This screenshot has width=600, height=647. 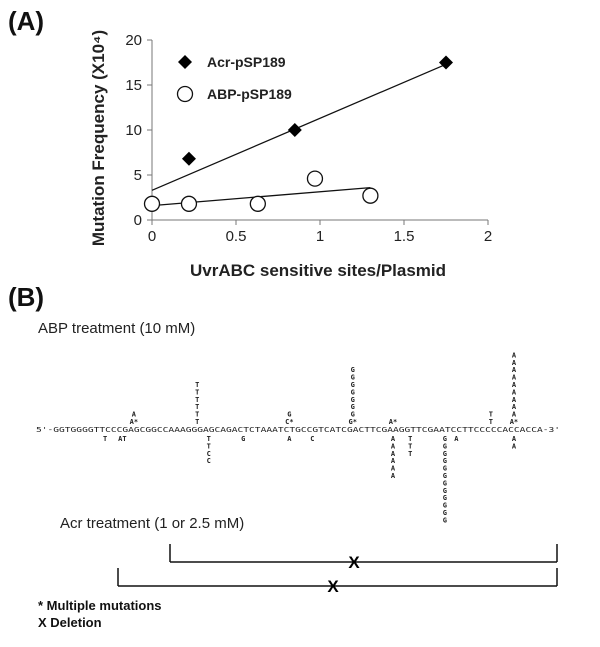 What do you see at coordinates (100, 605) in the screenshot?
I see `note-multiple-mutations: * Multiple mutations` at bounding box center [100, 605].